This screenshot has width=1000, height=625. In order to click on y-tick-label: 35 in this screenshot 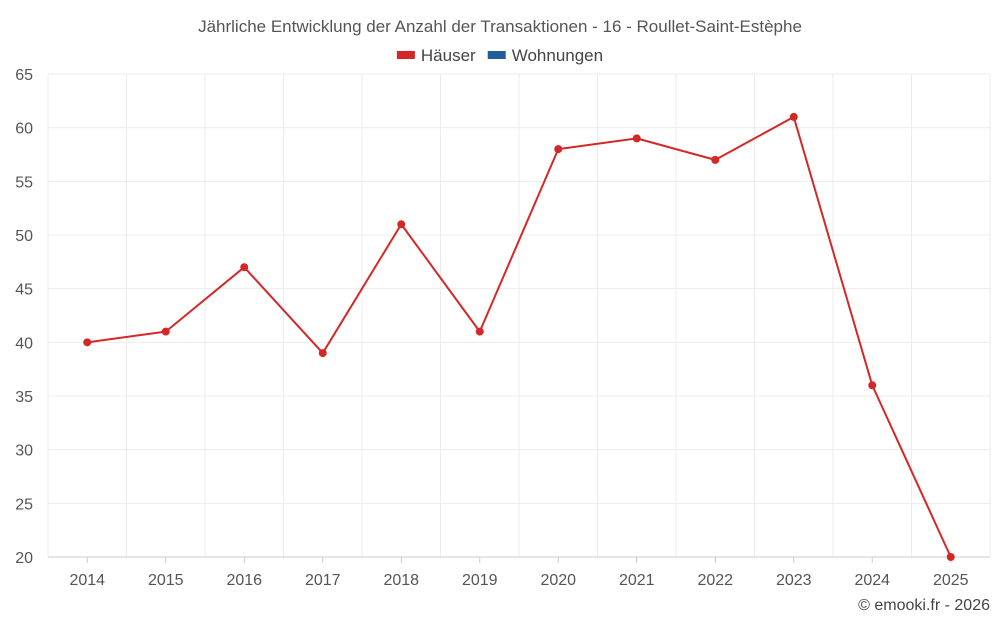, I will do `click(24, 397)`.